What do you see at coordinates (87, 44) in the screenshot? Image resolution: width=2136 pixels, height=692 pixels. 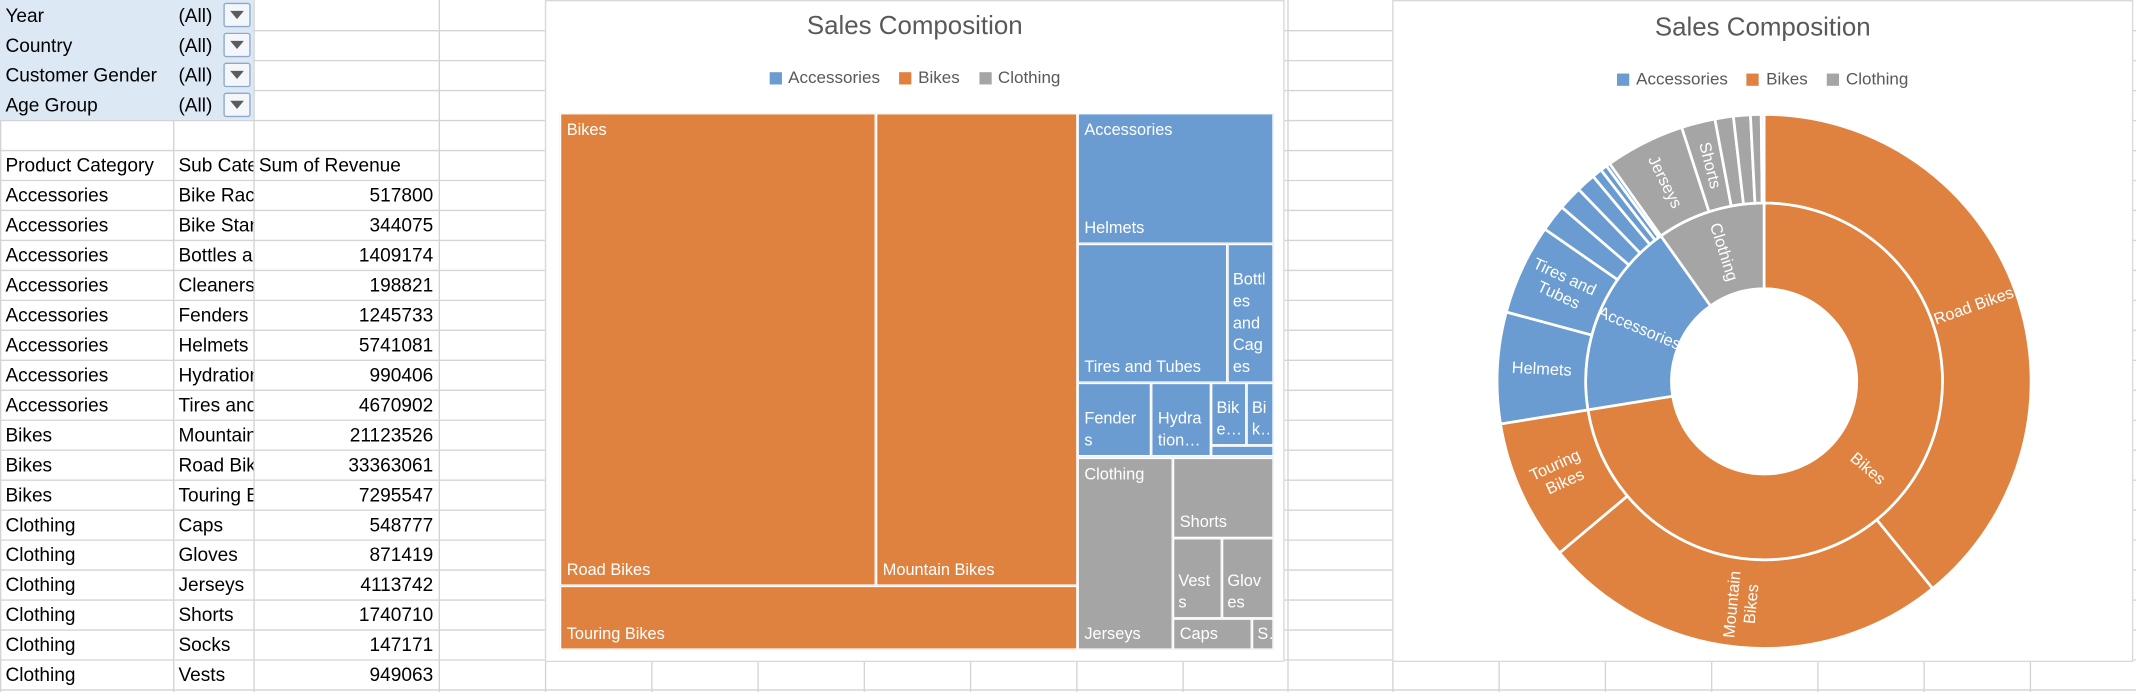 I see `filter-field: Country` at bounding box center [87, 44].